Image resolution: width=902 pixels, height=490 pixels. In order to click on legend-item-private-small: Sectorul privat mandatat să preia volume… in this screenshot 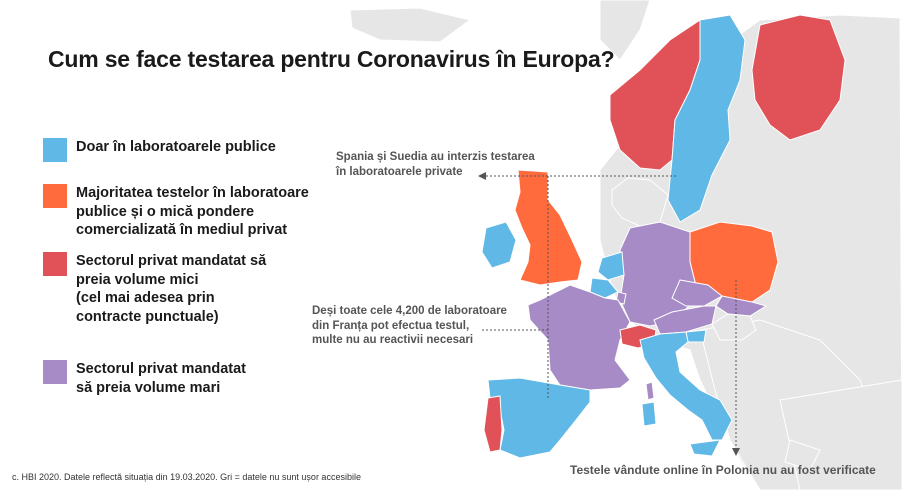, I will do `click(154, 289)`.